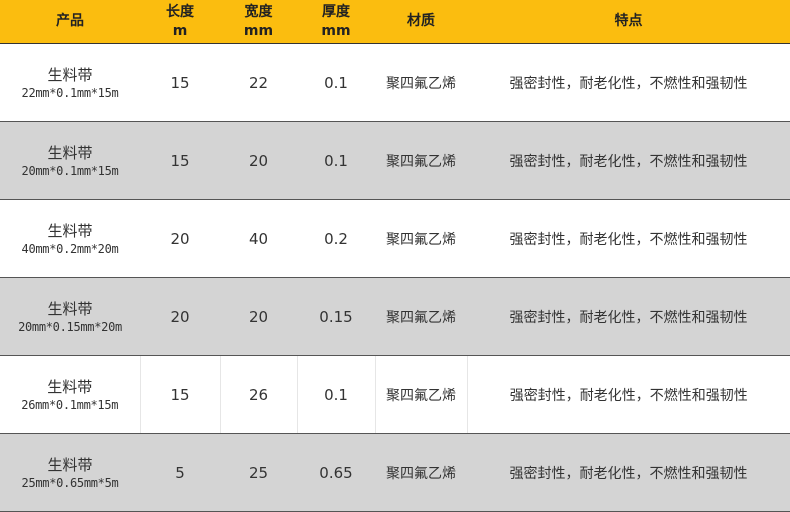  I want to click on product-cell: 生料带 20mm*0.15mm*20m, so click(70, 316).